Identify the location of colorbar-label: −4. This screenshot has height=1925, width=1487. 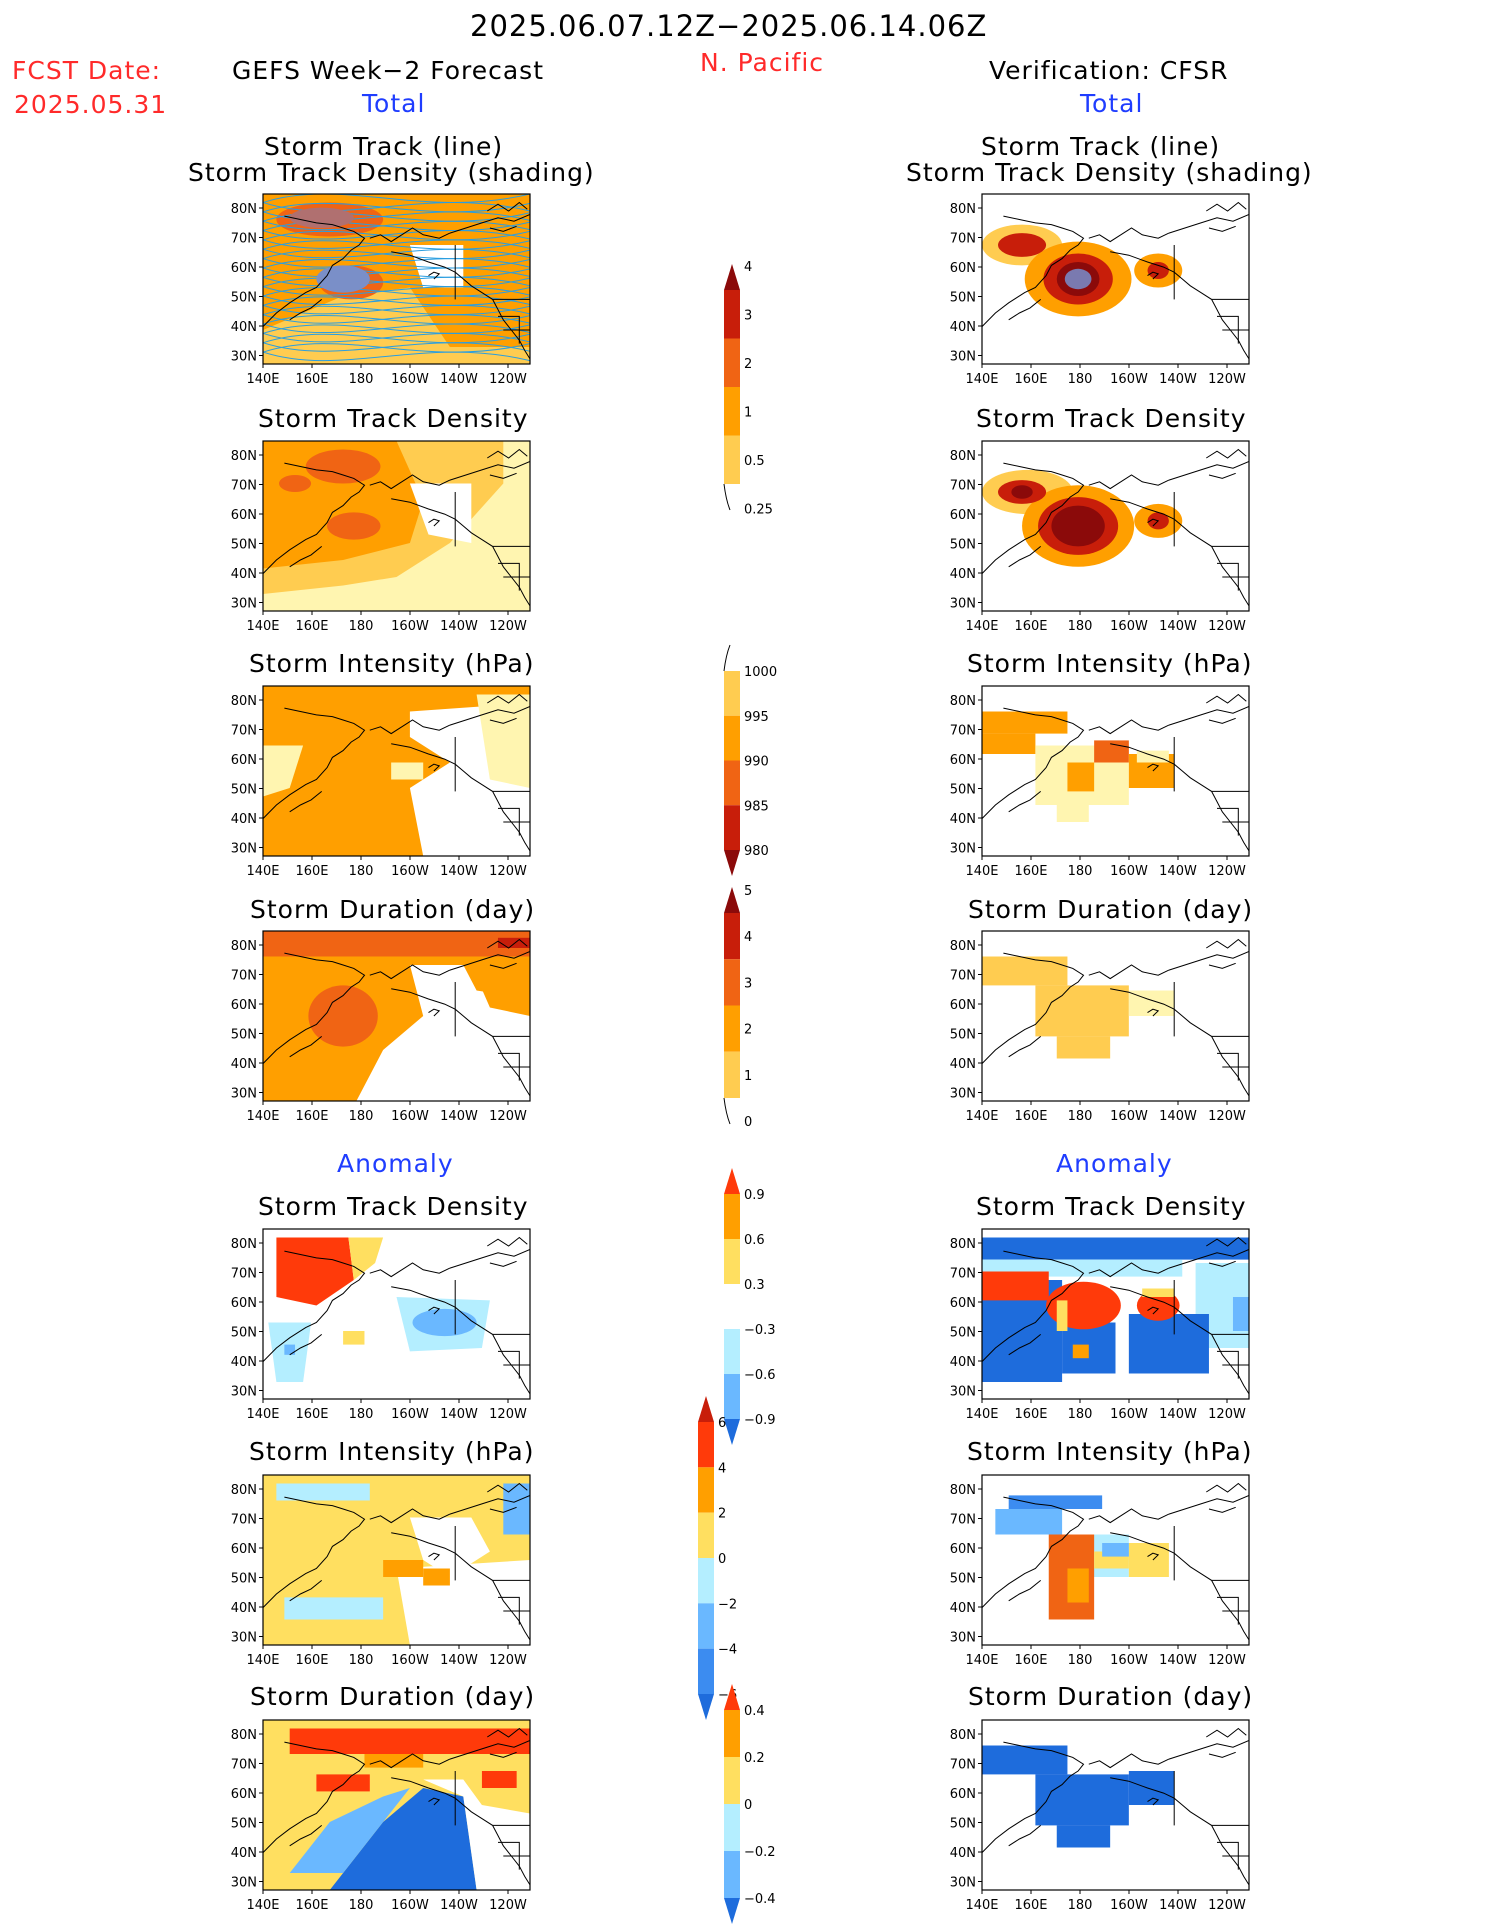
(727, 1650).